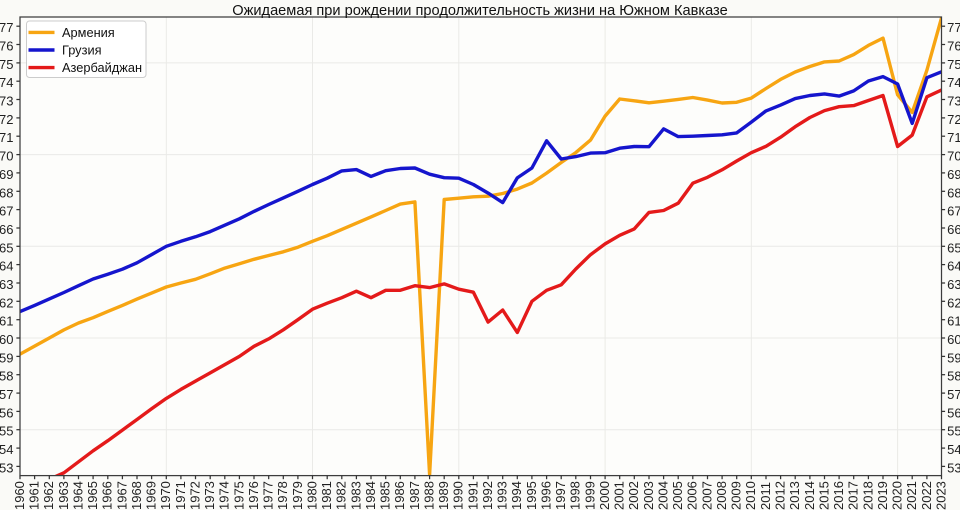 The image size is (960, 510). Describe the element at coordinates (268, 495) in the screenshot. I see `svg-text: 1977` at that location.